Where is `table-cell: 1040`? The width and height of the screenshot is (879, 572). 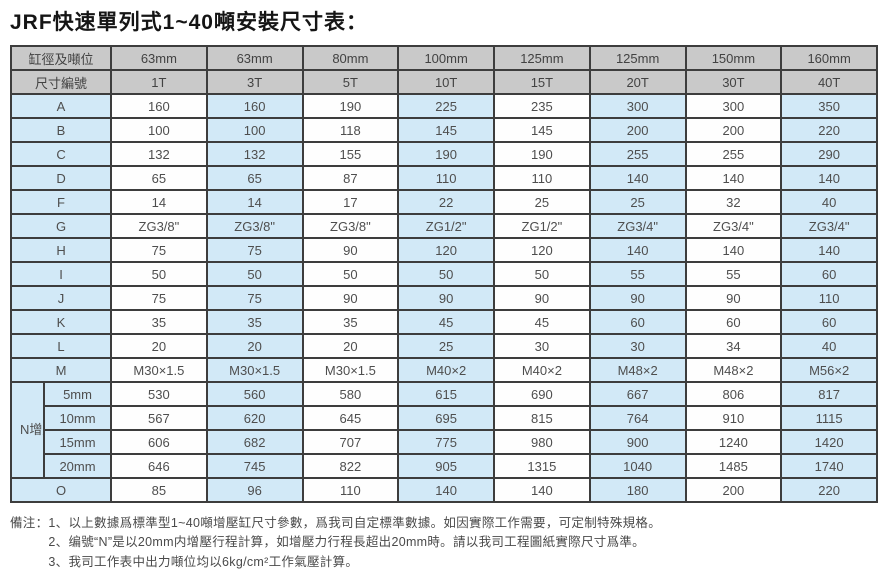
table-cell: 1040 is located at coordinates (637, 466).